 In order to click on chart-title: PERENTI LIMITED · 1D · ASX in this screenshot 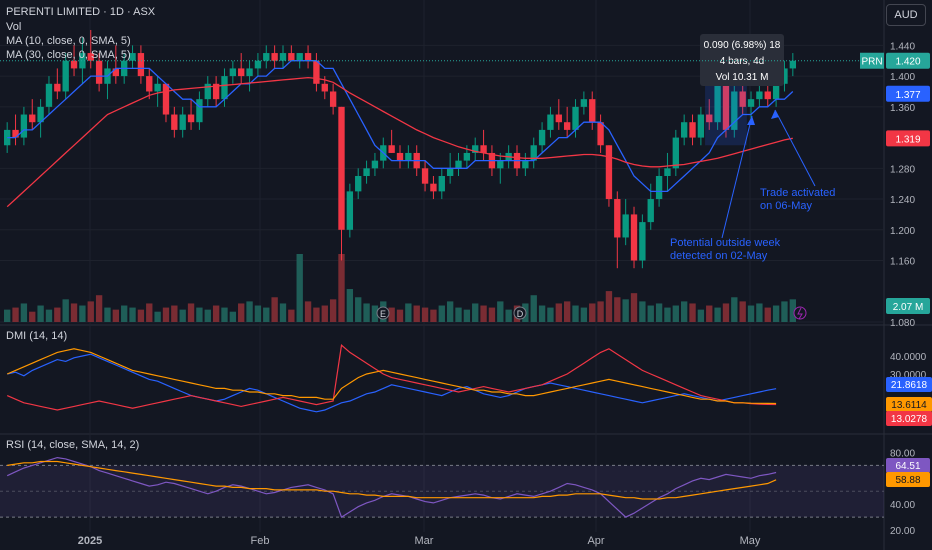, I will do `click(81, 12)`.